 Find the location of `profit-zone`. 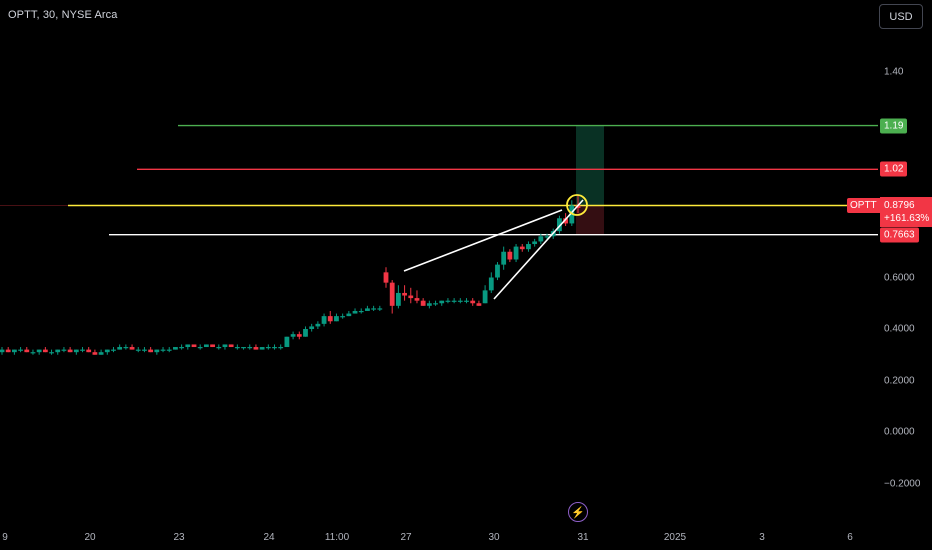

profit-zone is located at coordinates (590, 165).